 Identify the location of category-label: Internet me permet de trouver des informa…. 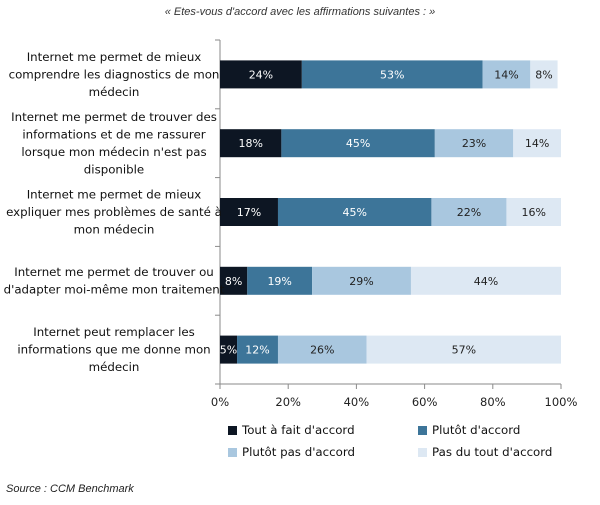
(114, 143).